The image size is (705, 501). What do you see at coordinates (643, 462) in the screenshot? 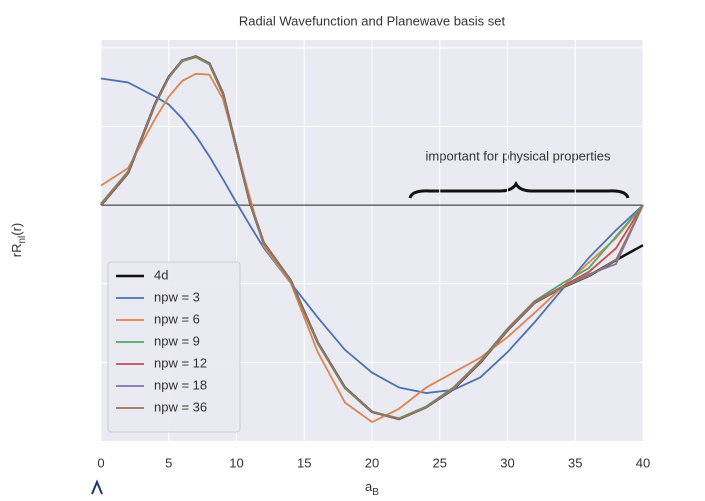
I see `x-tick-label: 40` at bounding box center [643, 462].